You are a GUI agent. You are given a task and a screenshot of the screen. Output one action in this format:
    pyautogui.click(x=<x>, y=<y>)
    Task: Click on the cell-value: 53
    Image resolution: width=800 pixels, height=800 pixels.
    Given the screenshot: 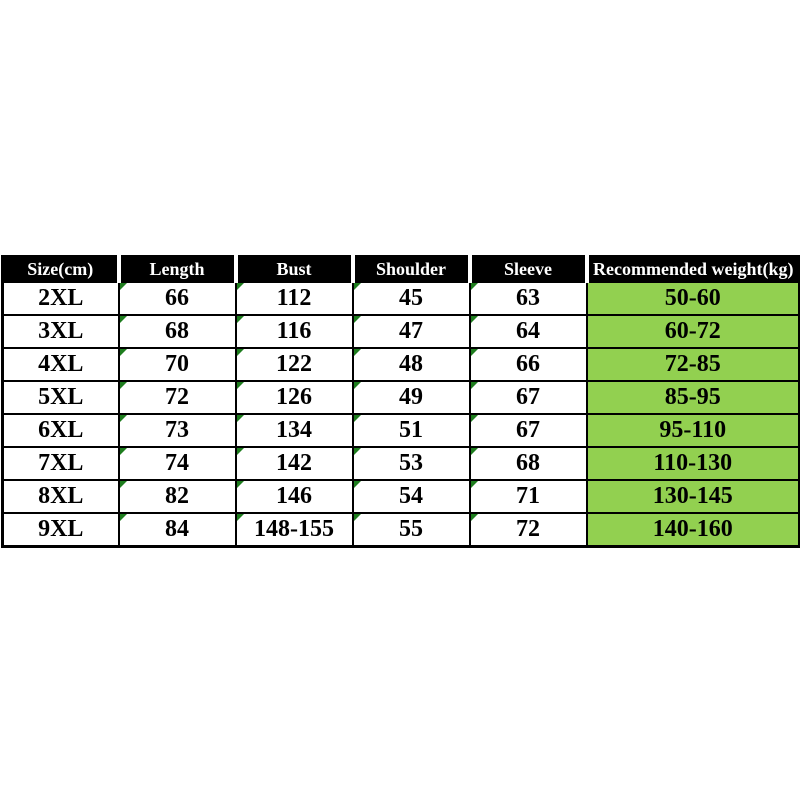 What is the action you would take?
    pyautogui.click(x=411, y=463)
    